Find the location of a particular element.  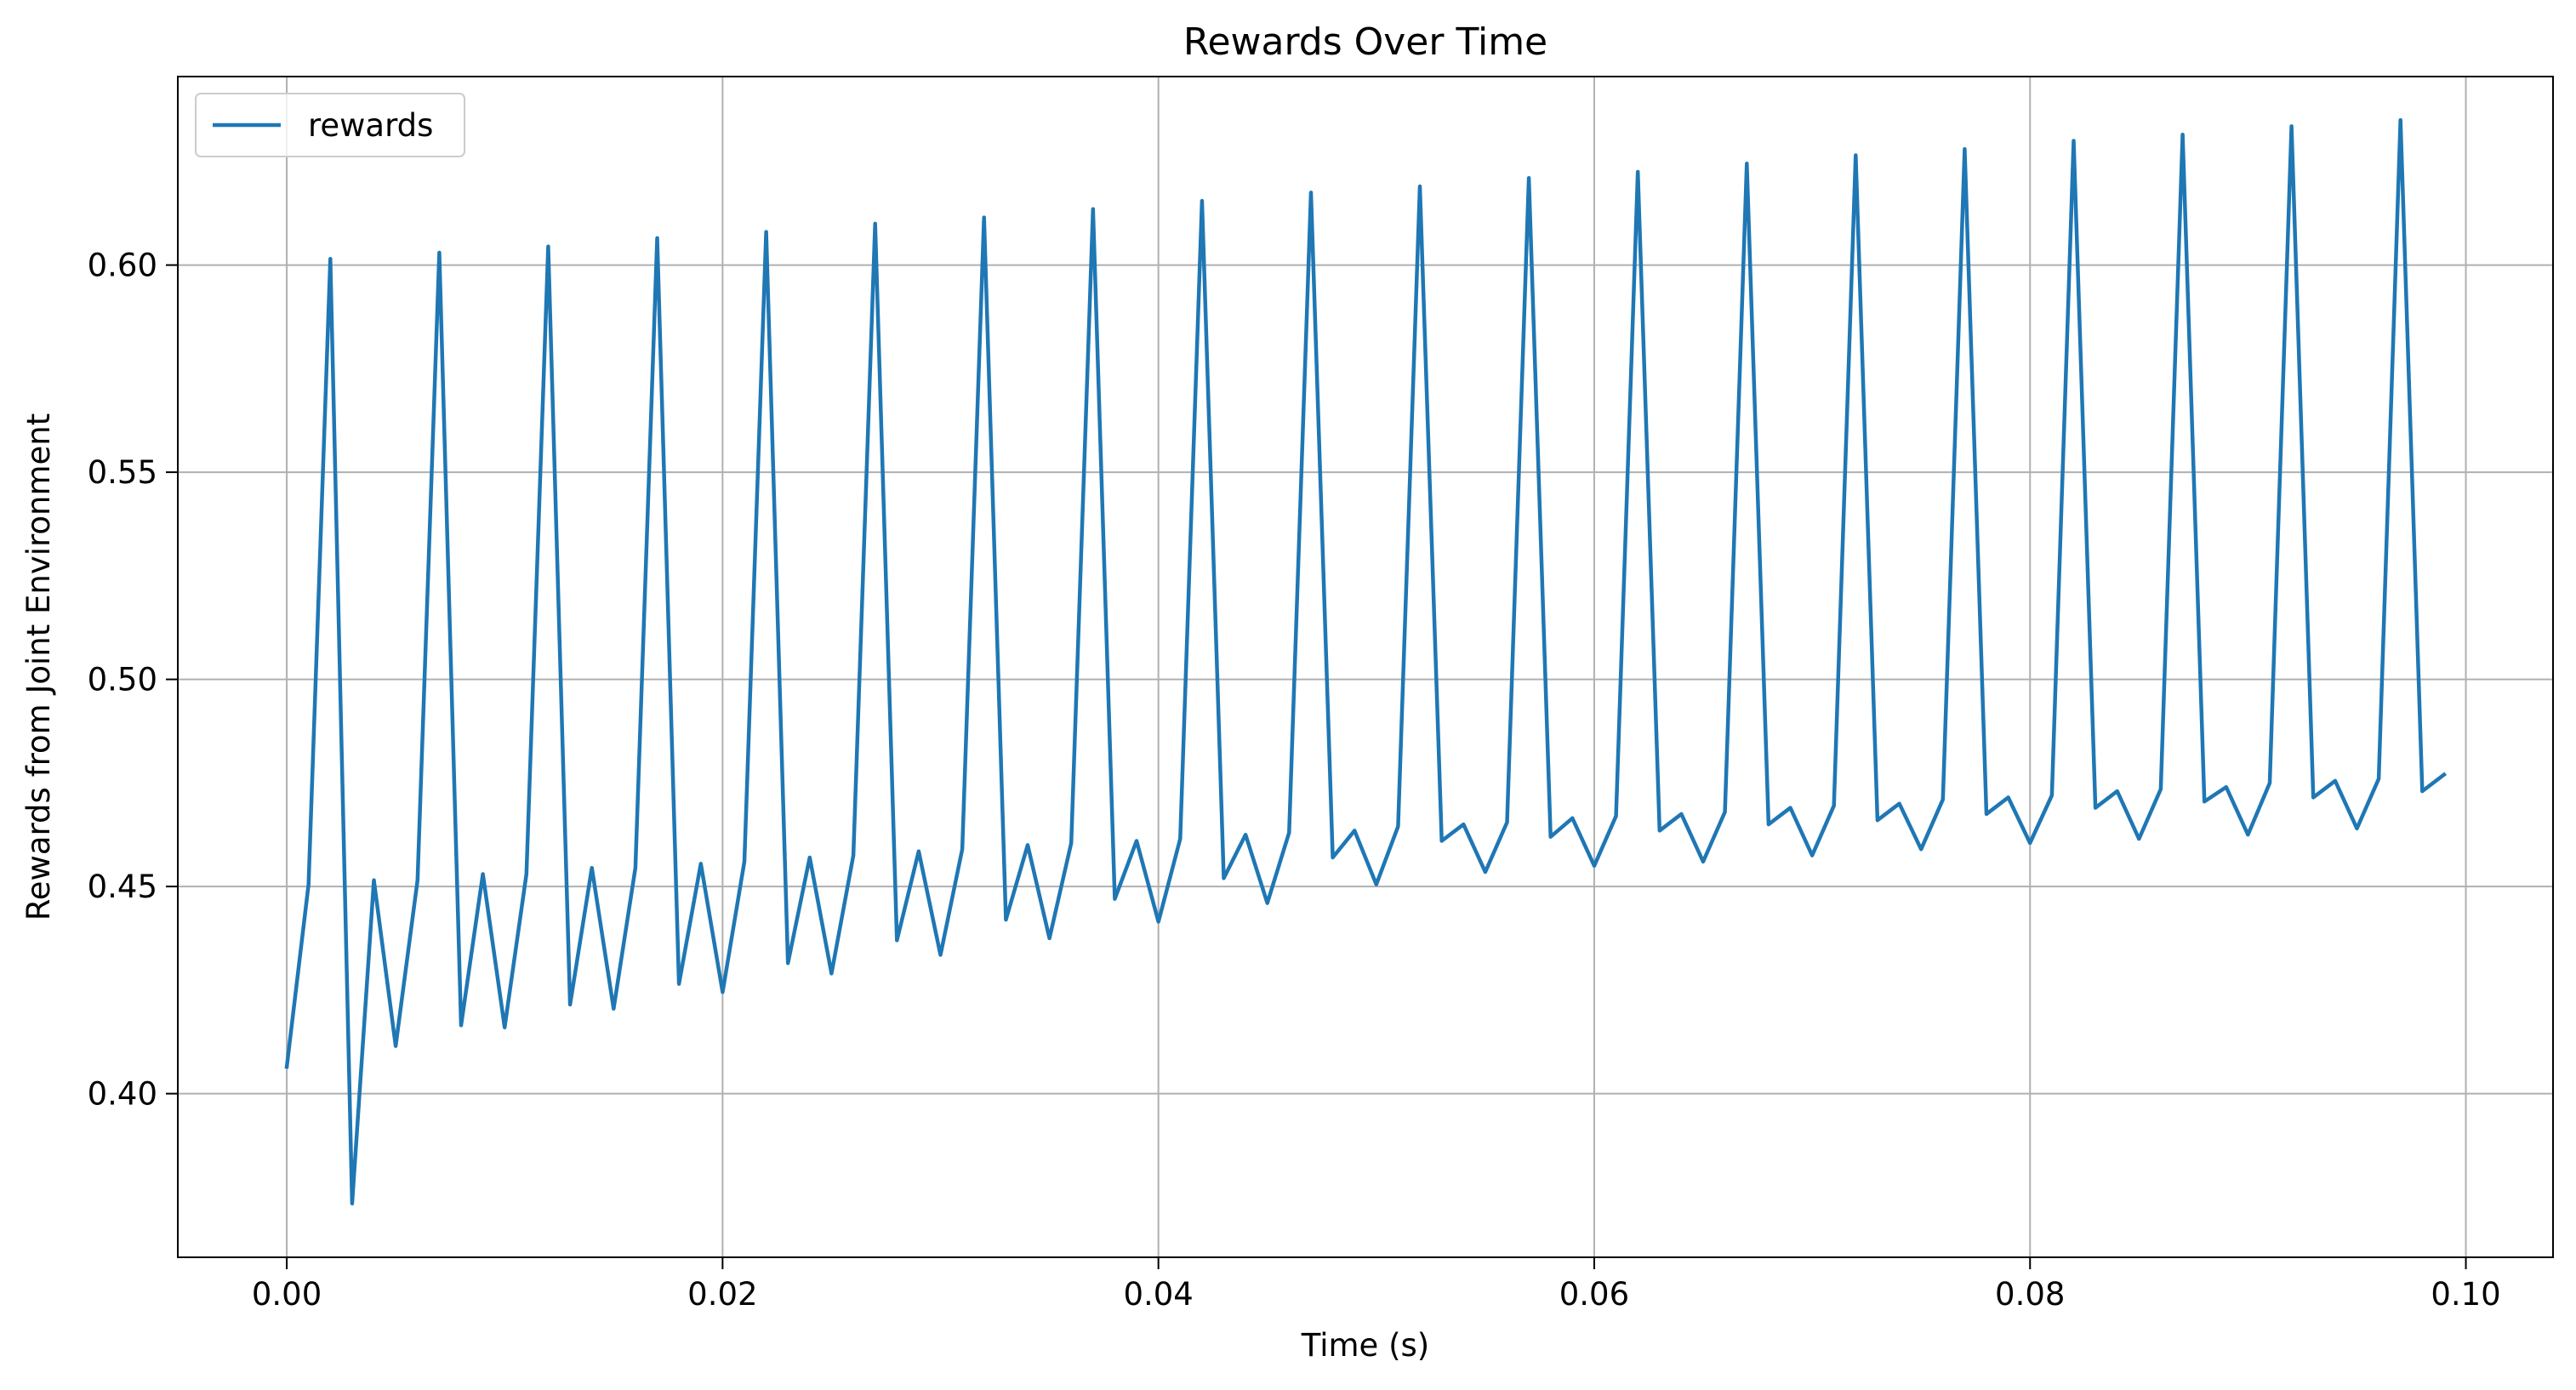

x-tick-label: 0.02 is located at coordinates (722, 1294).